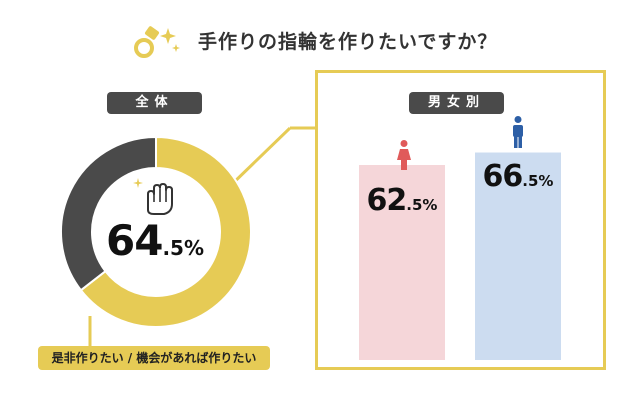 The height and width of the screenshot is (400, 640). Describe the element at coordinates (404, 155) in the screenshot. I see `female-icon` at that location.